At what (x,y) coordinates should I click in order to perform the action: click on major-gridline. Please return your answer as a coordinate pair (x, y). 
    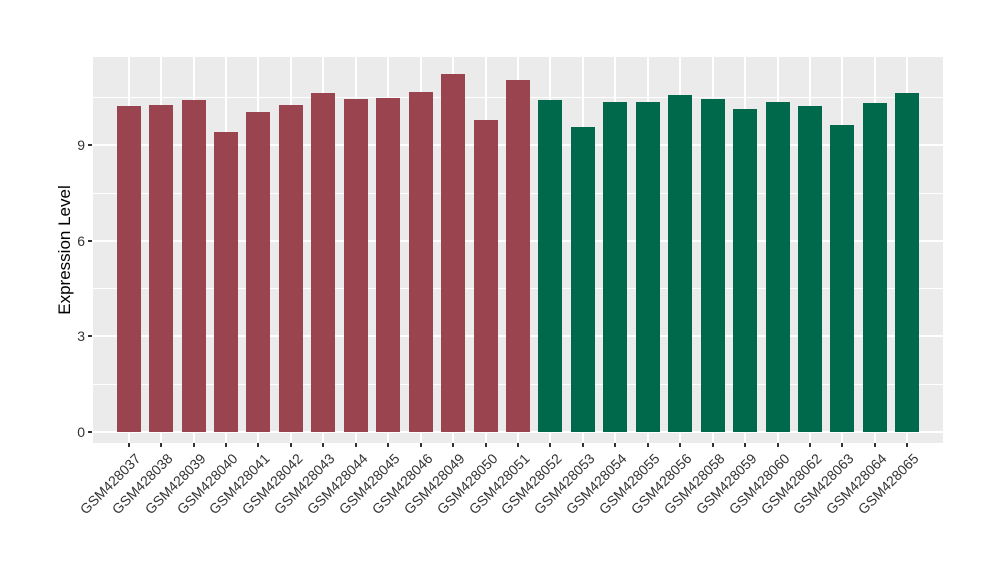
    Looking at the image, I should click on (518, 432).